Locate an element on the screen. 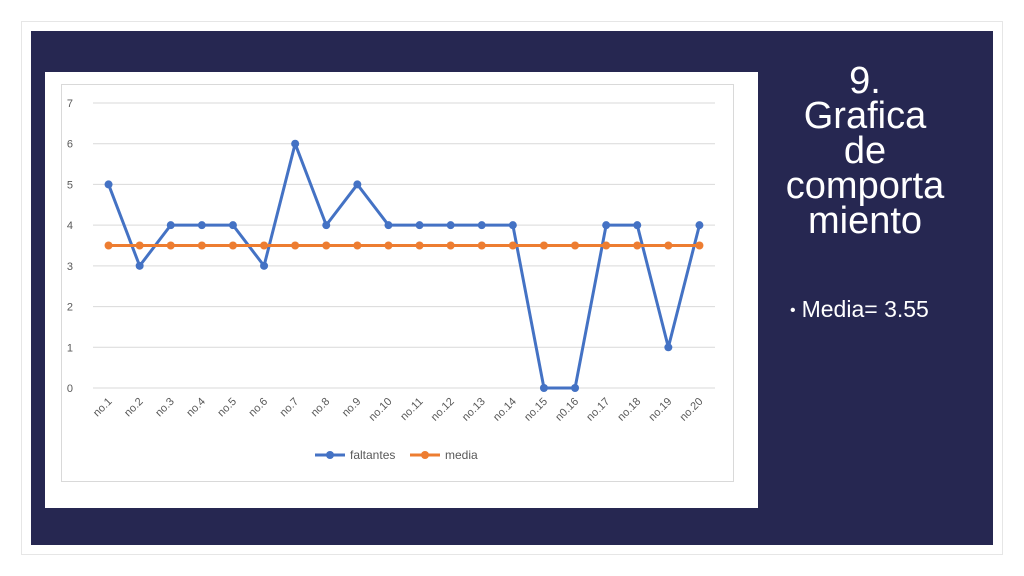 The image size is (1024, 576). legend-marker-faltantes is located at coordinates (330, 455).